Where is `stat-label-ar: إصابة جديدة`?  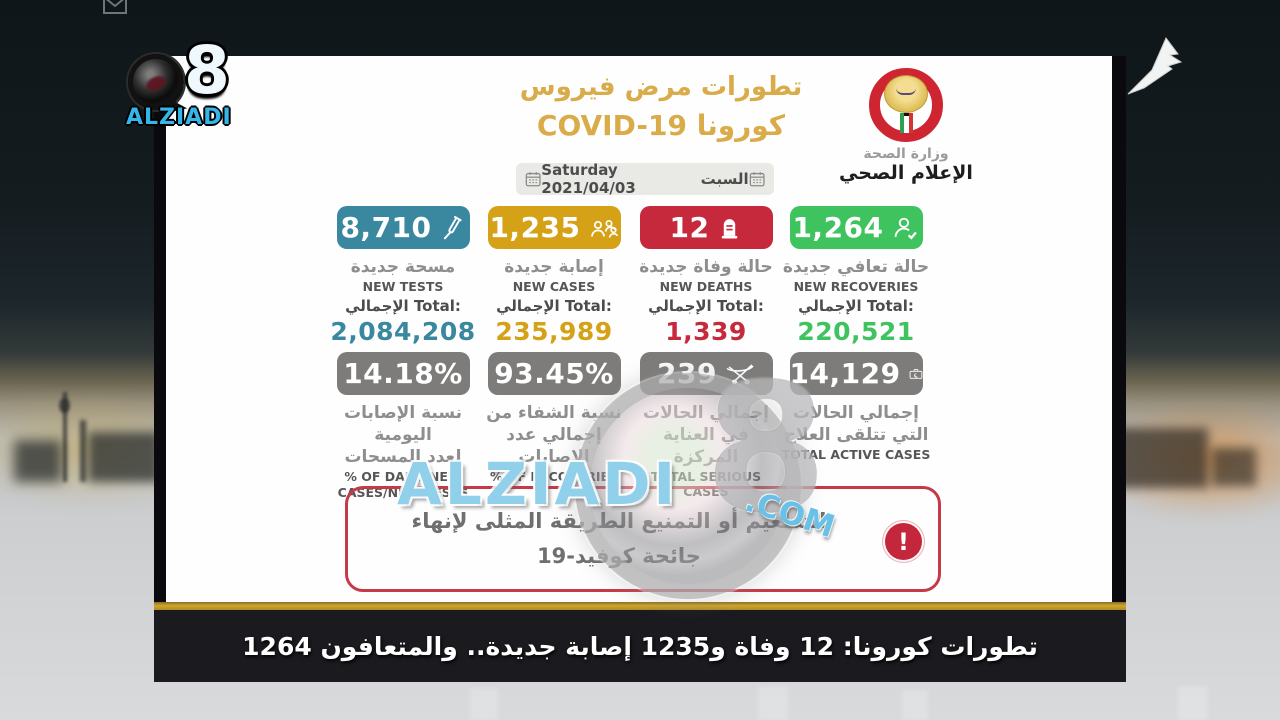 stat-label-ar: إصابة جديدة is located at coordinates (554, 267).